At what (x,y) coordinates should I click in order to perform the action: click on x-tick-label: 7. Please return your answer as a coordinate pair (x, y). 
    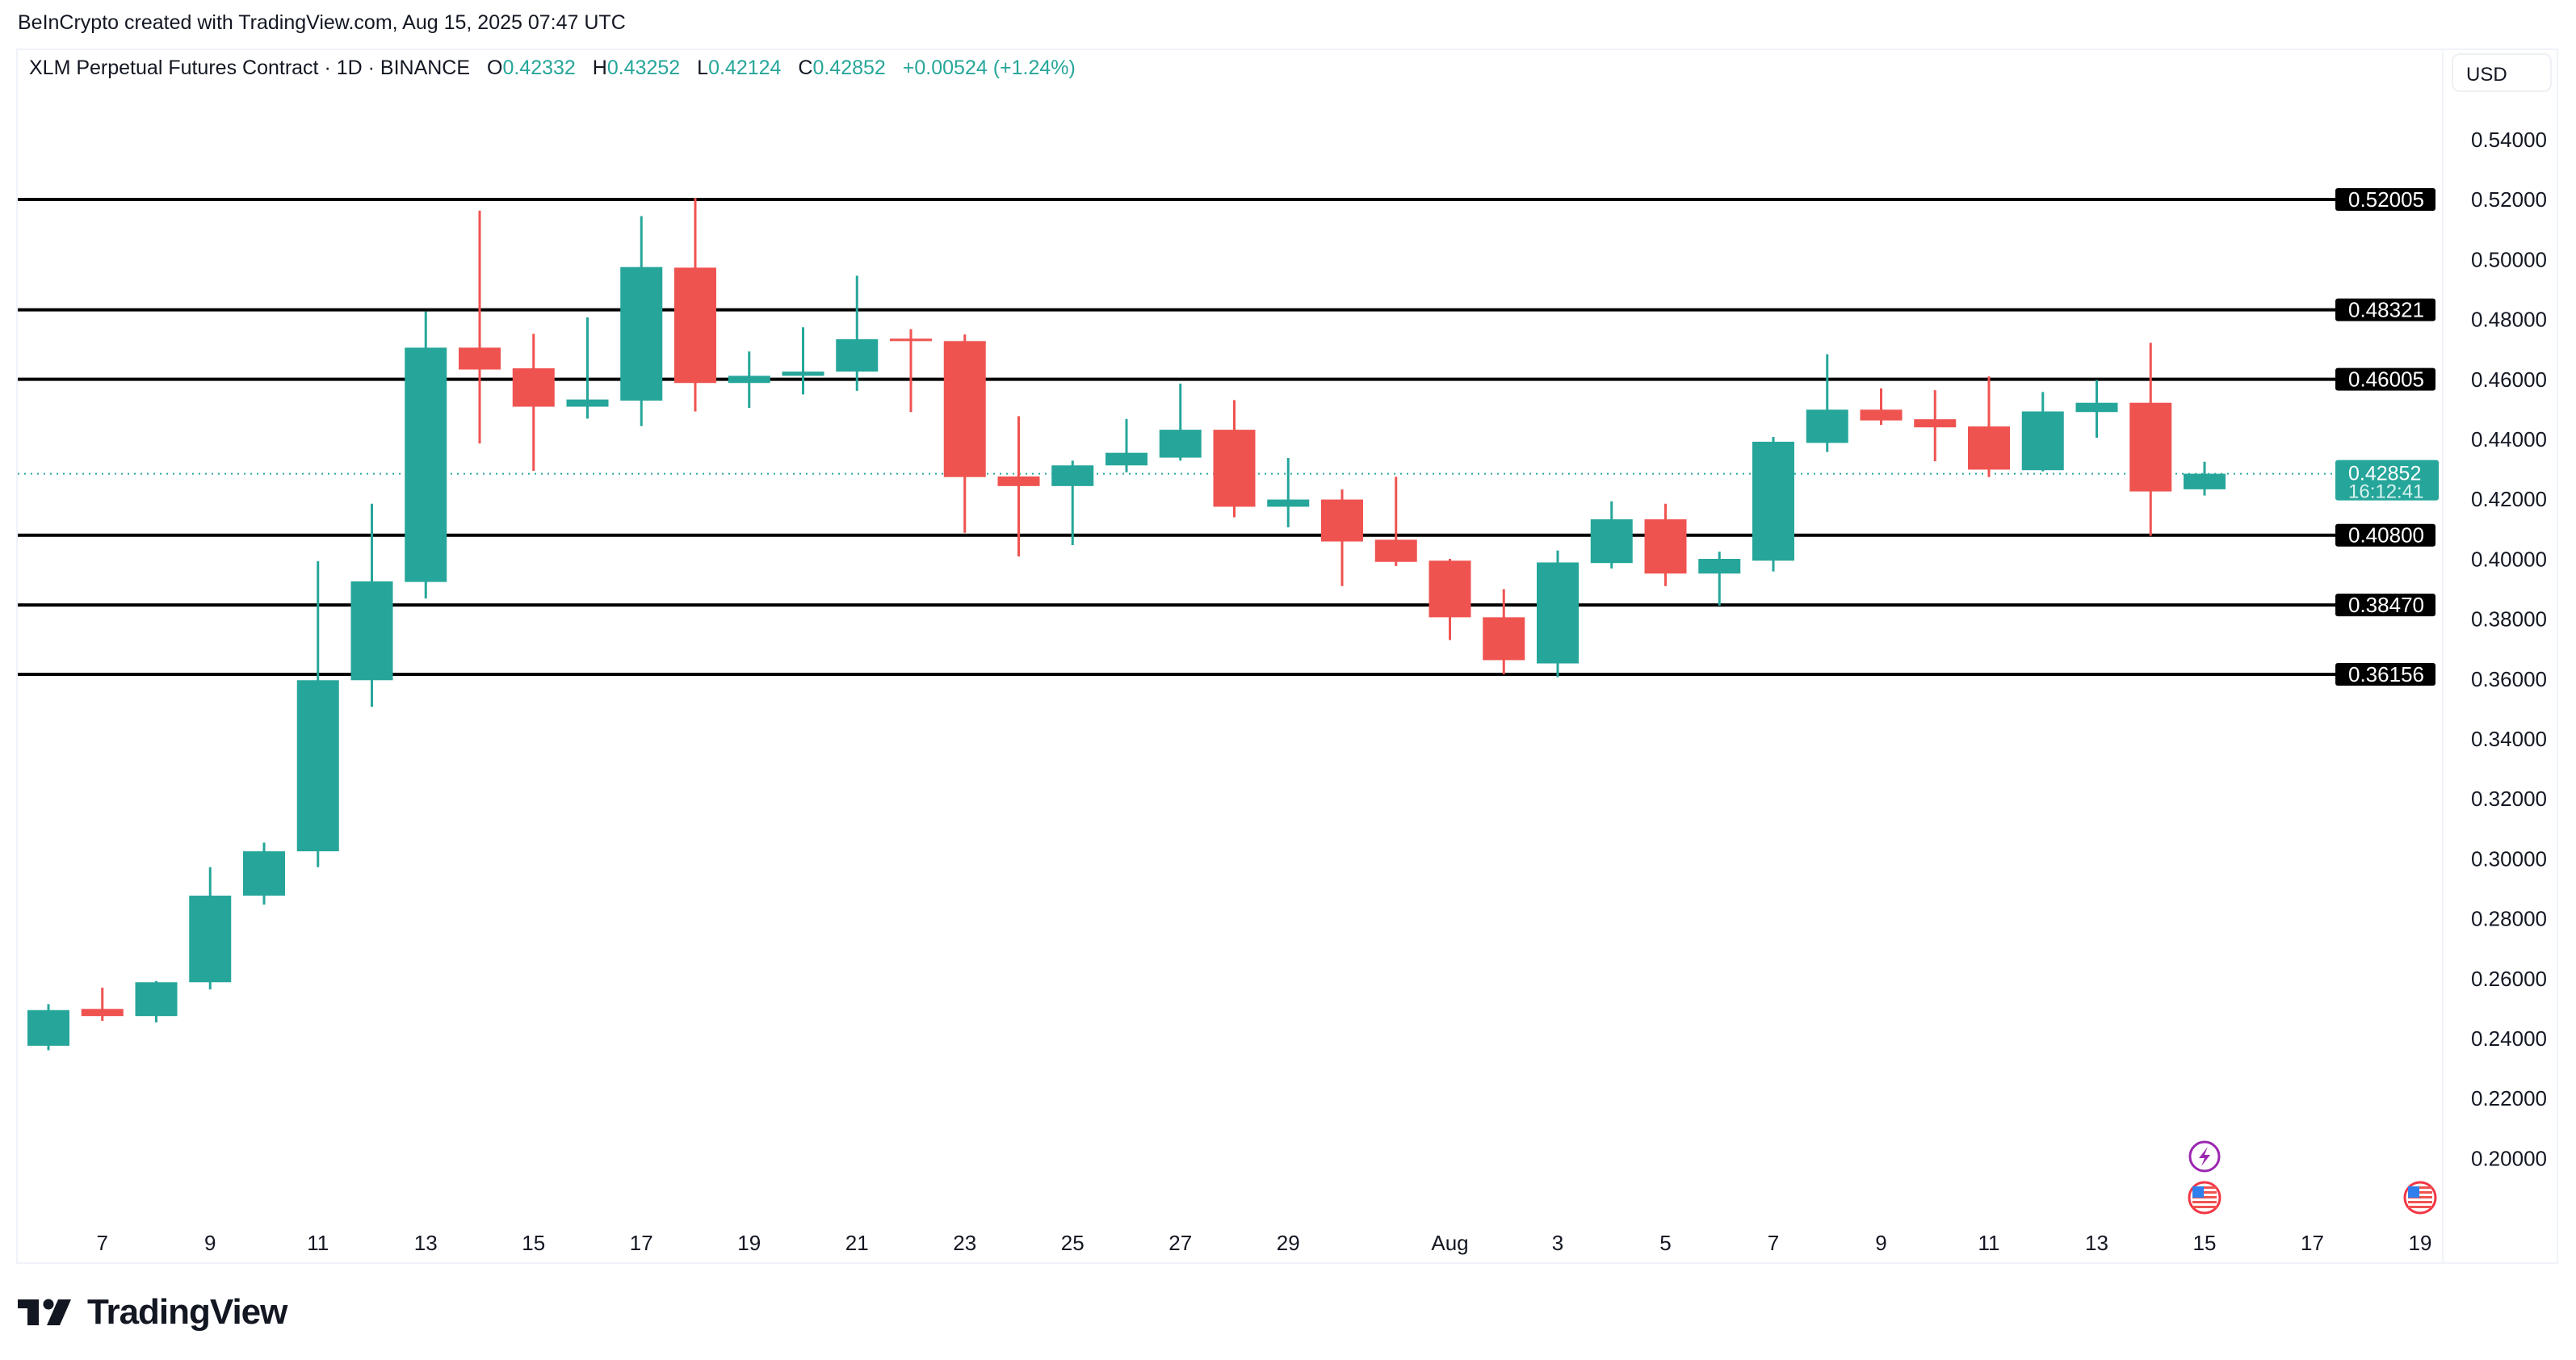
    Looking at the image, I should click on (102, 1243).